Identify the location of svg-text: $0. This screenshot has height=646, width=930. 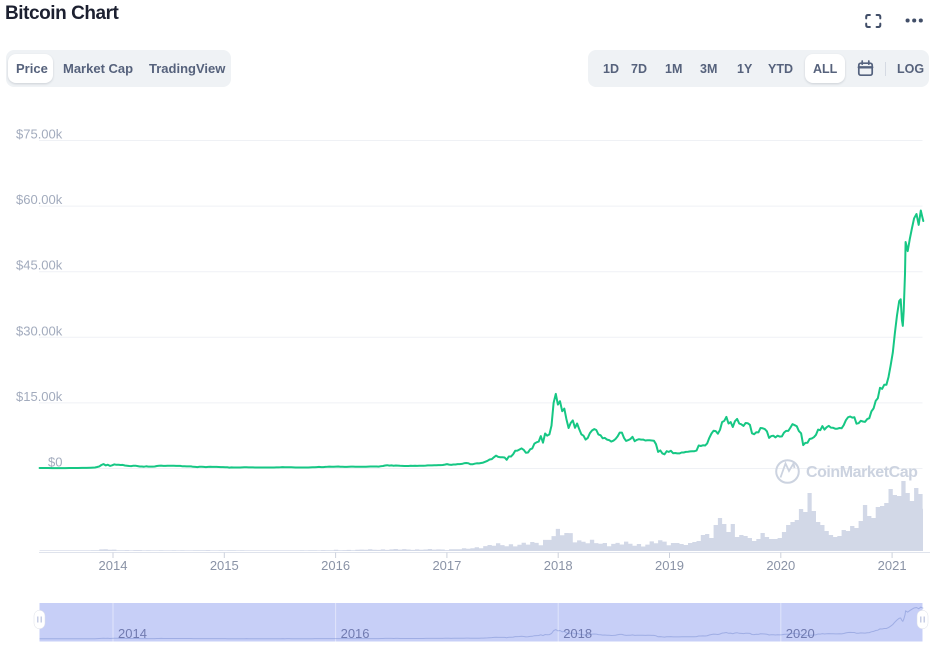
(55, 462).